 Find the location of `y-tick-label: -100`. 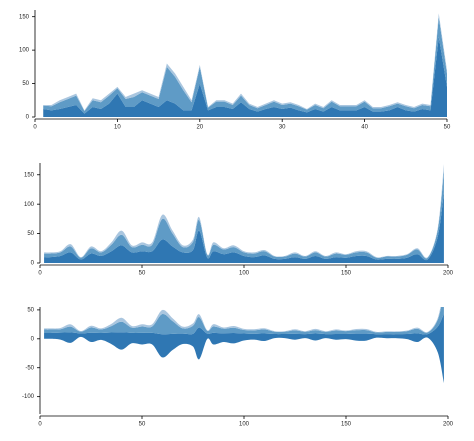

y-tick-label: -100 is located at coordinates (28, 397).